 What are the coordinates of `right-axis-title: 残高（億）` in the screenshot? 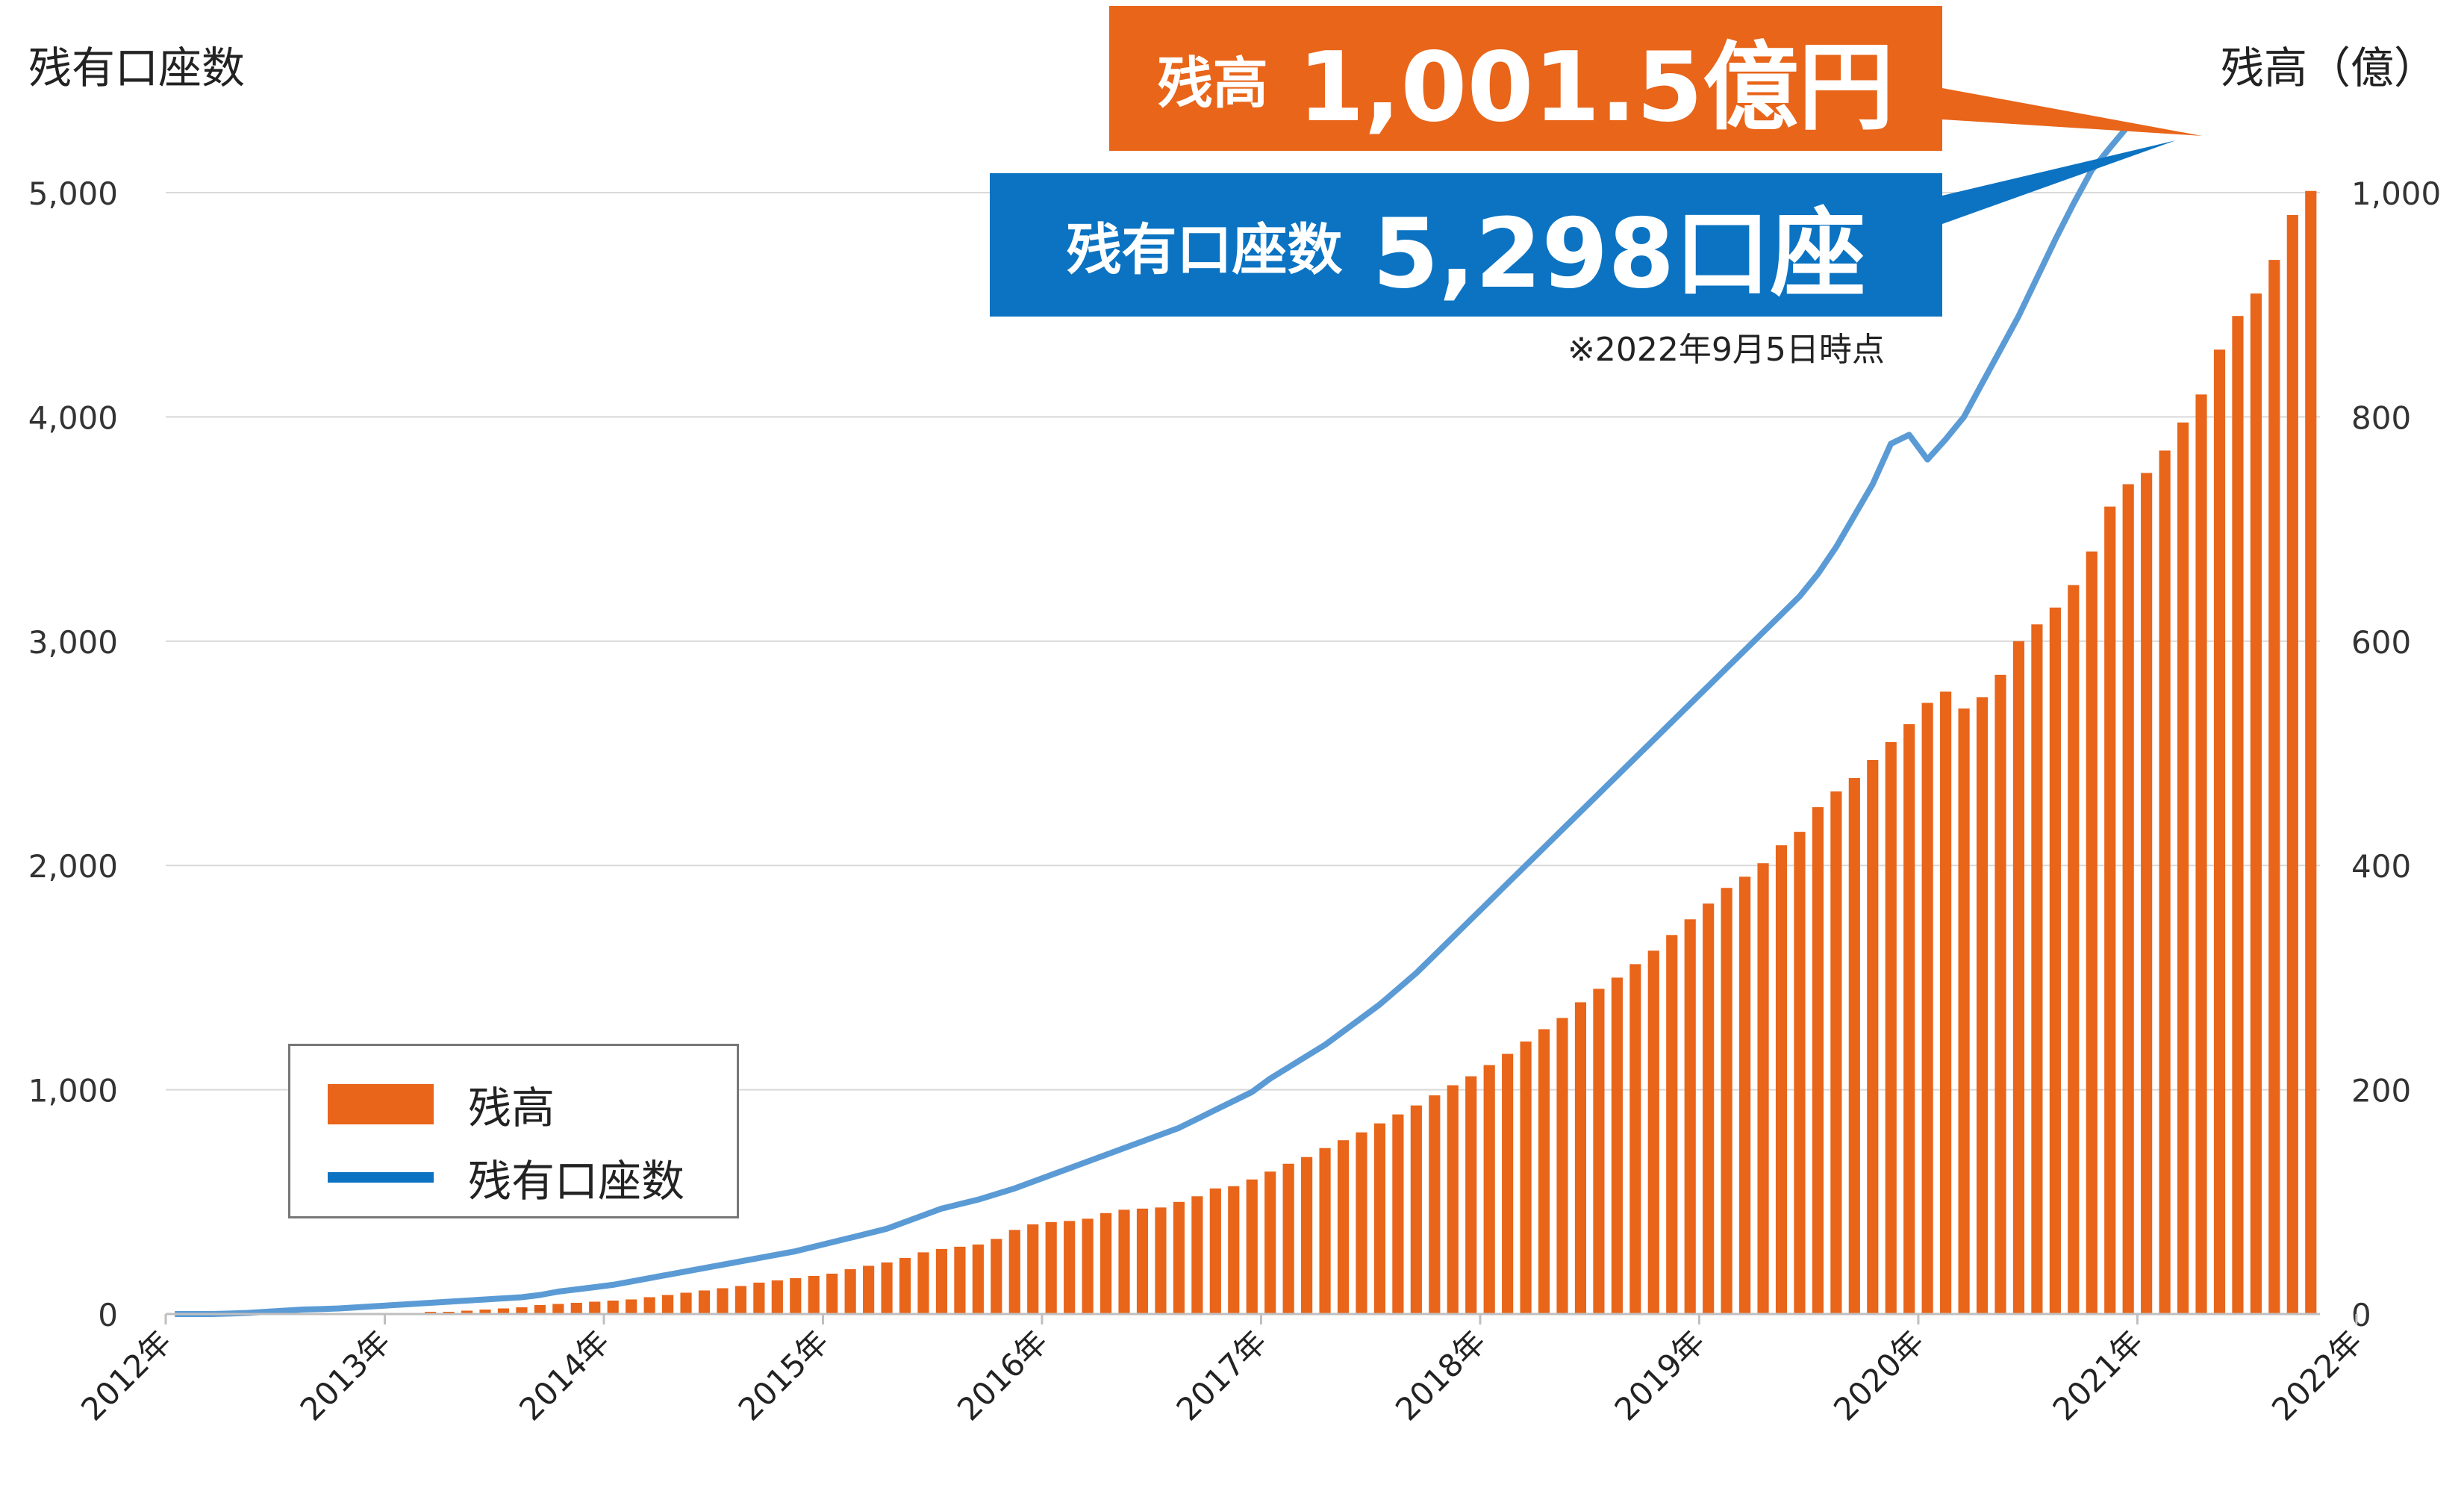 It's located at (2329, 68).